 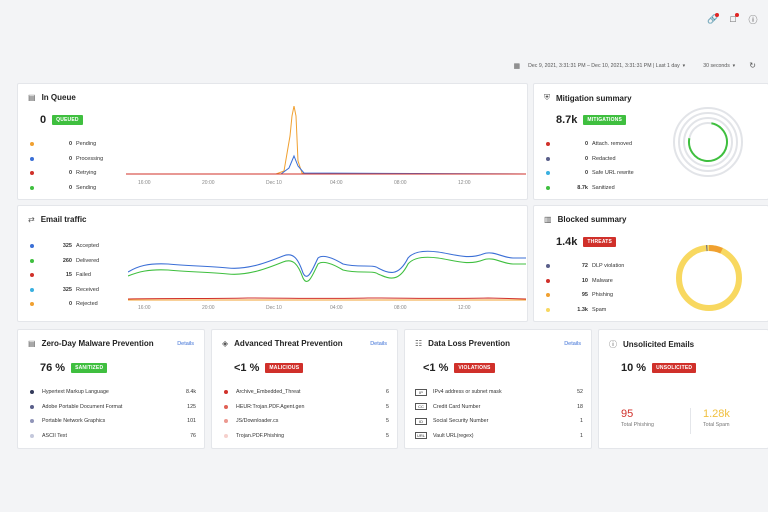 I want to click on legend-item: 95 Phishing, so click(x=585, y=295).